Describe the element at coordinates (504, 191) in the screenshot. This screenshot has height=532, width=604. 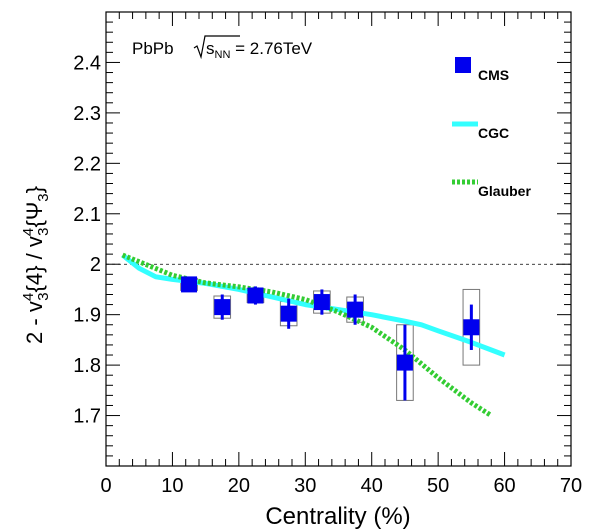
I see `legend-label-glauber: Glauber` at that location.